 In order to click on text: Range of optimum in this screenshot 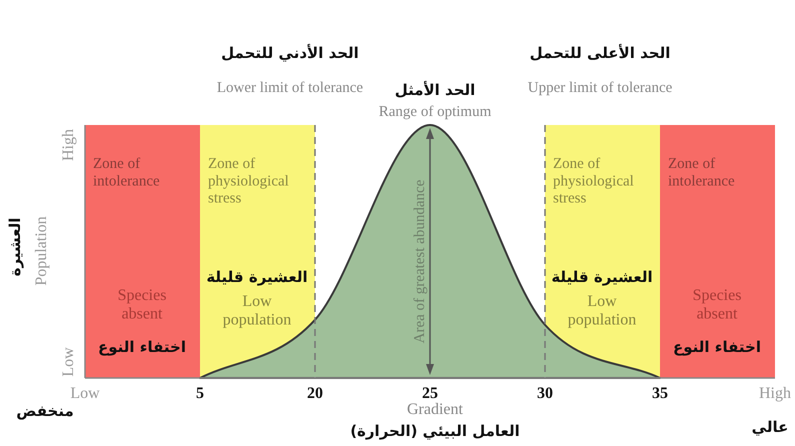, I will do `click(435, 112)`.